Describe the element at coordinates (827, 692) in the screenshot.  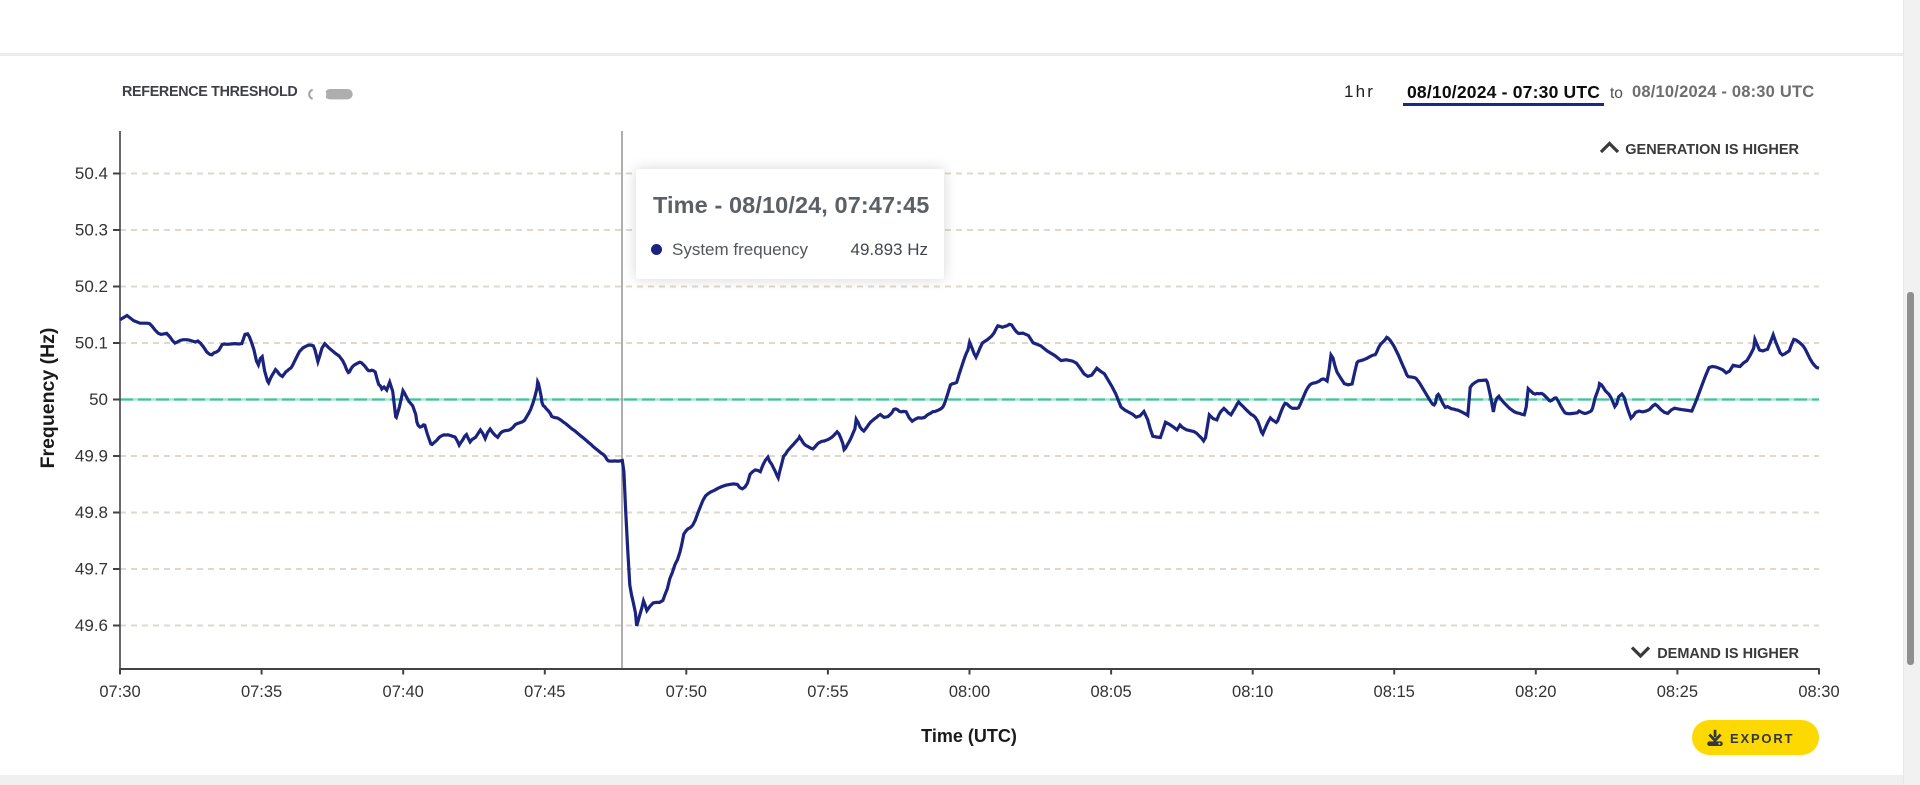
I see `svg-text: 07:55` at that location.